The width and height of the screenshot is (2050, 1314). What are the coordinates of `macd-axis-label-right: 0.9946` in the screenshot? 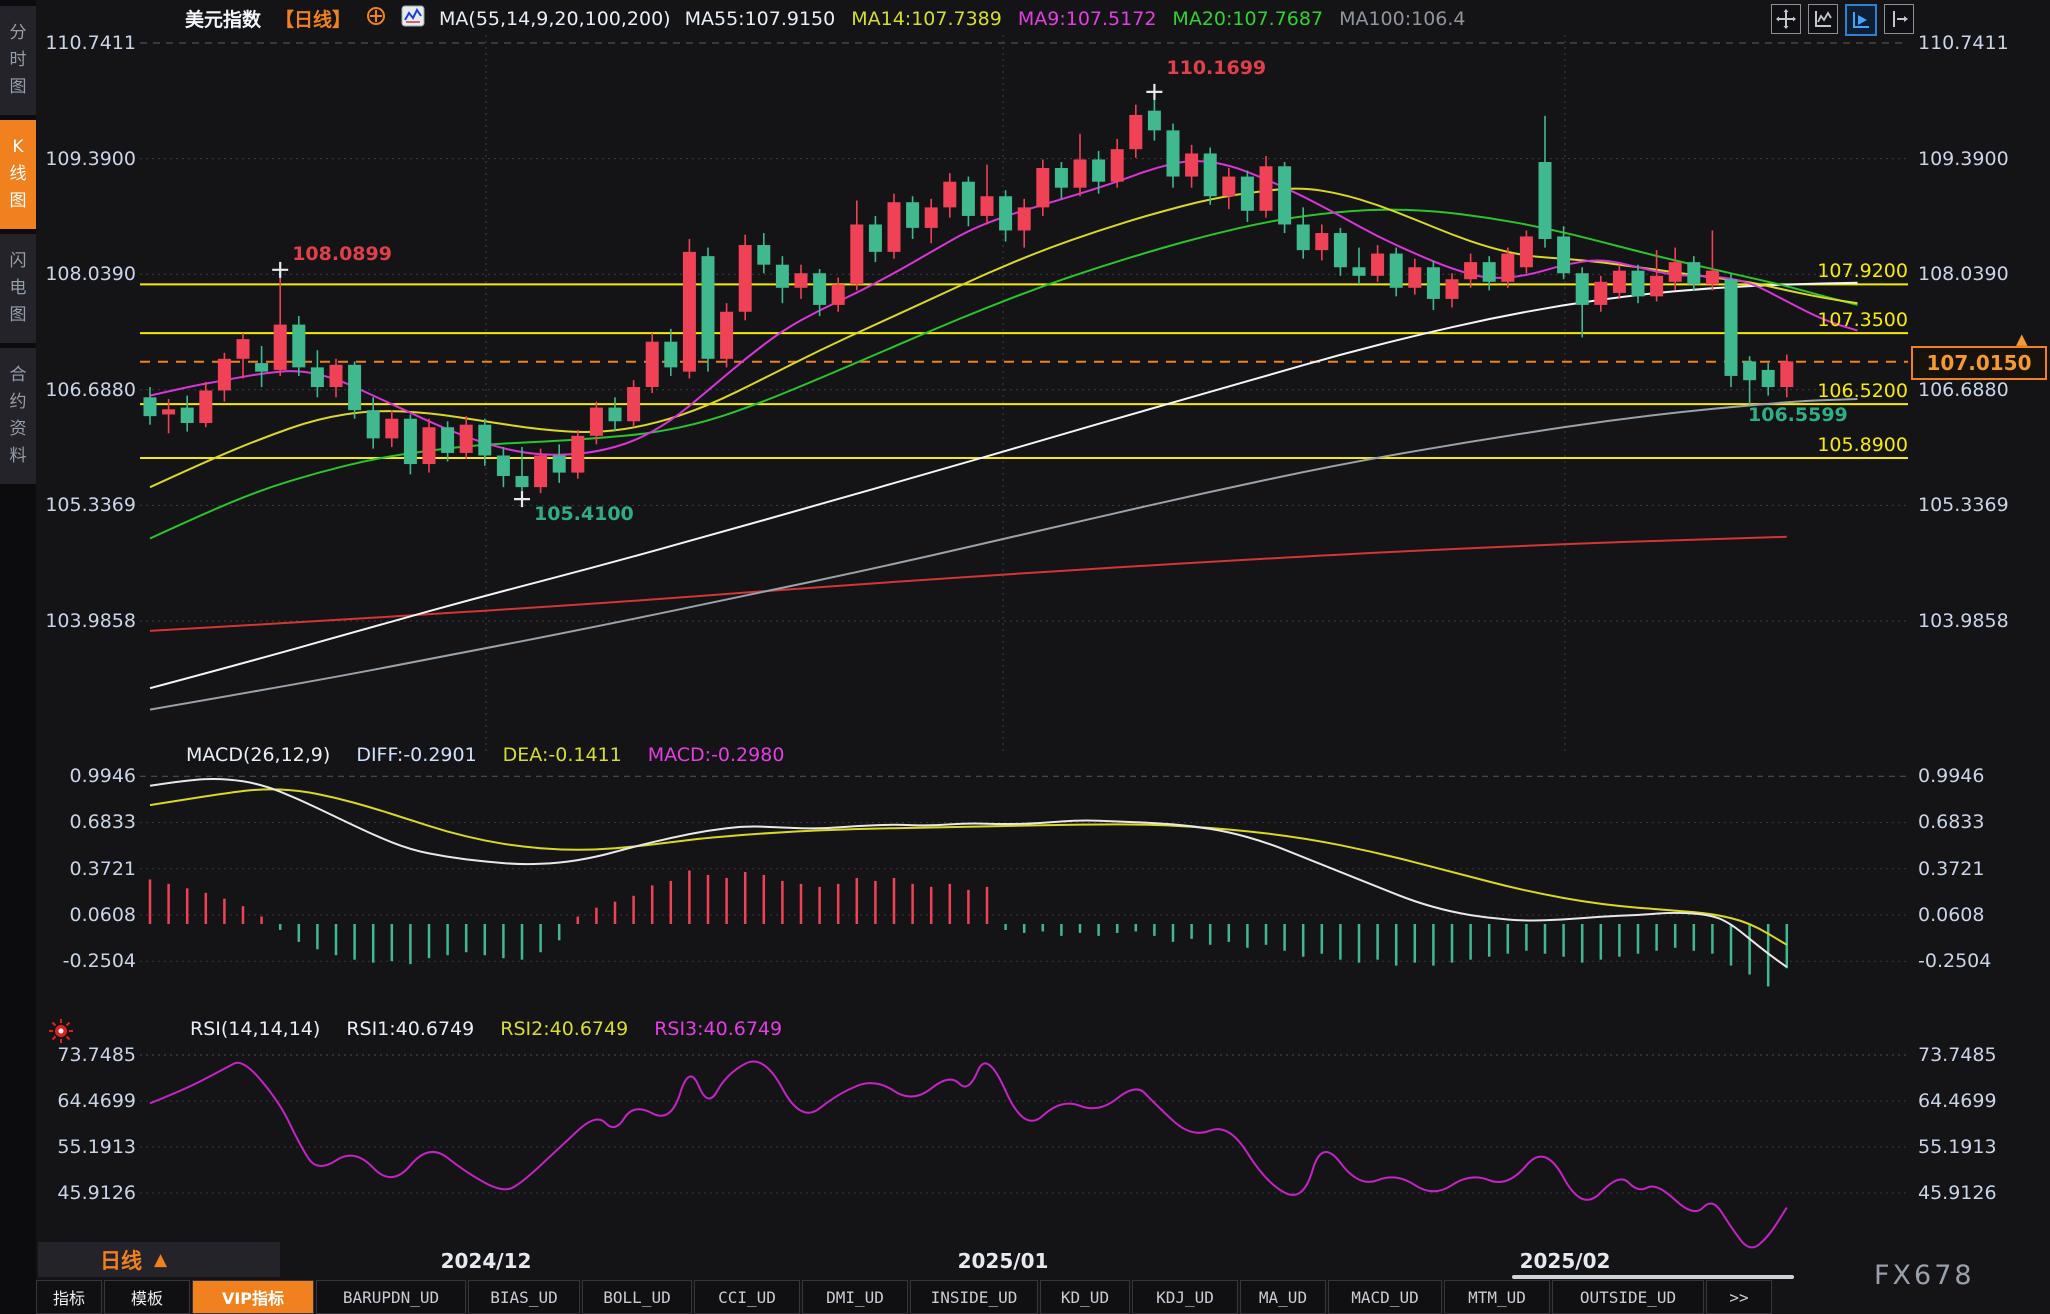 It's located at (1951, 776).